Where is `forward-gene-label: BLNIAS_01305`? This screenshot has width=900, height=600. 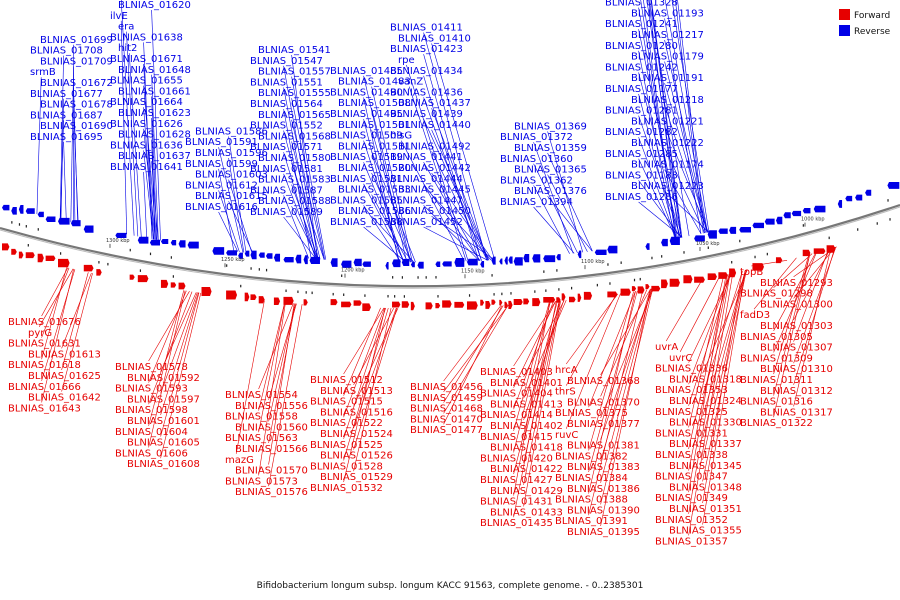 forward-gene-label: BLNIAS_01305 is located at coordinates (776, 337).